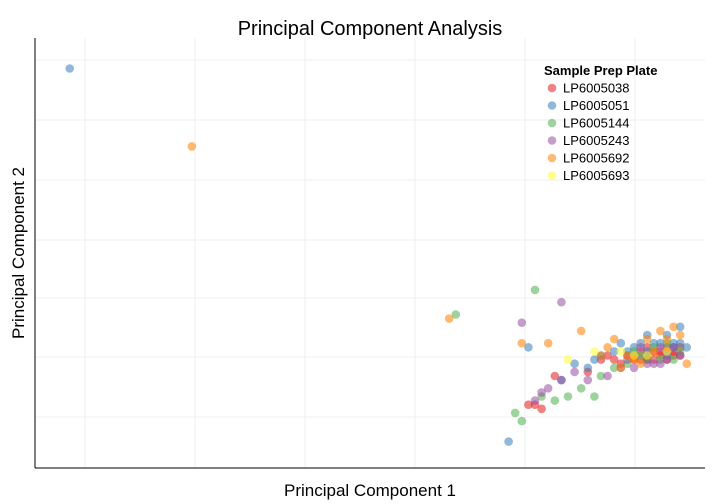 The width and height of the screenshot is (720, 504). Describe the element at coordinates (596, 88) in the screenshot. I see `legend-label: LP6005038` at that location.